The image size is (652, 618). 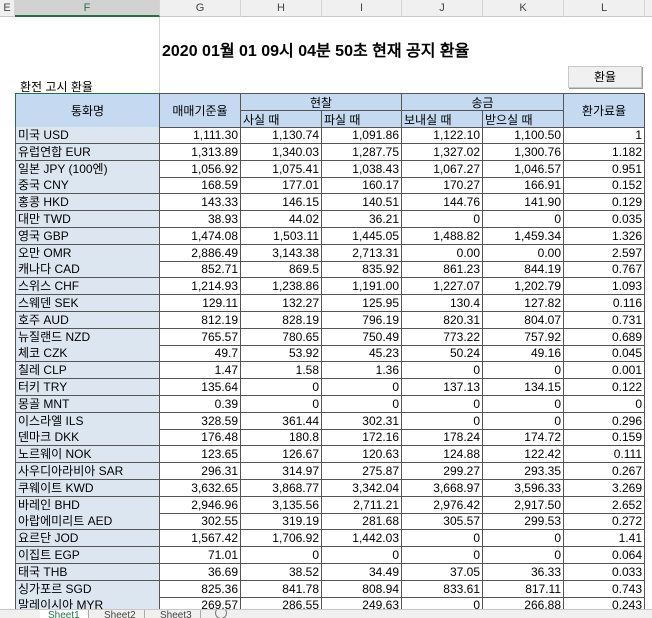 What do you see at coordinates (7, 8) in the screenshot?
I see `column-header-e: E` at bounding box center [7, 8].